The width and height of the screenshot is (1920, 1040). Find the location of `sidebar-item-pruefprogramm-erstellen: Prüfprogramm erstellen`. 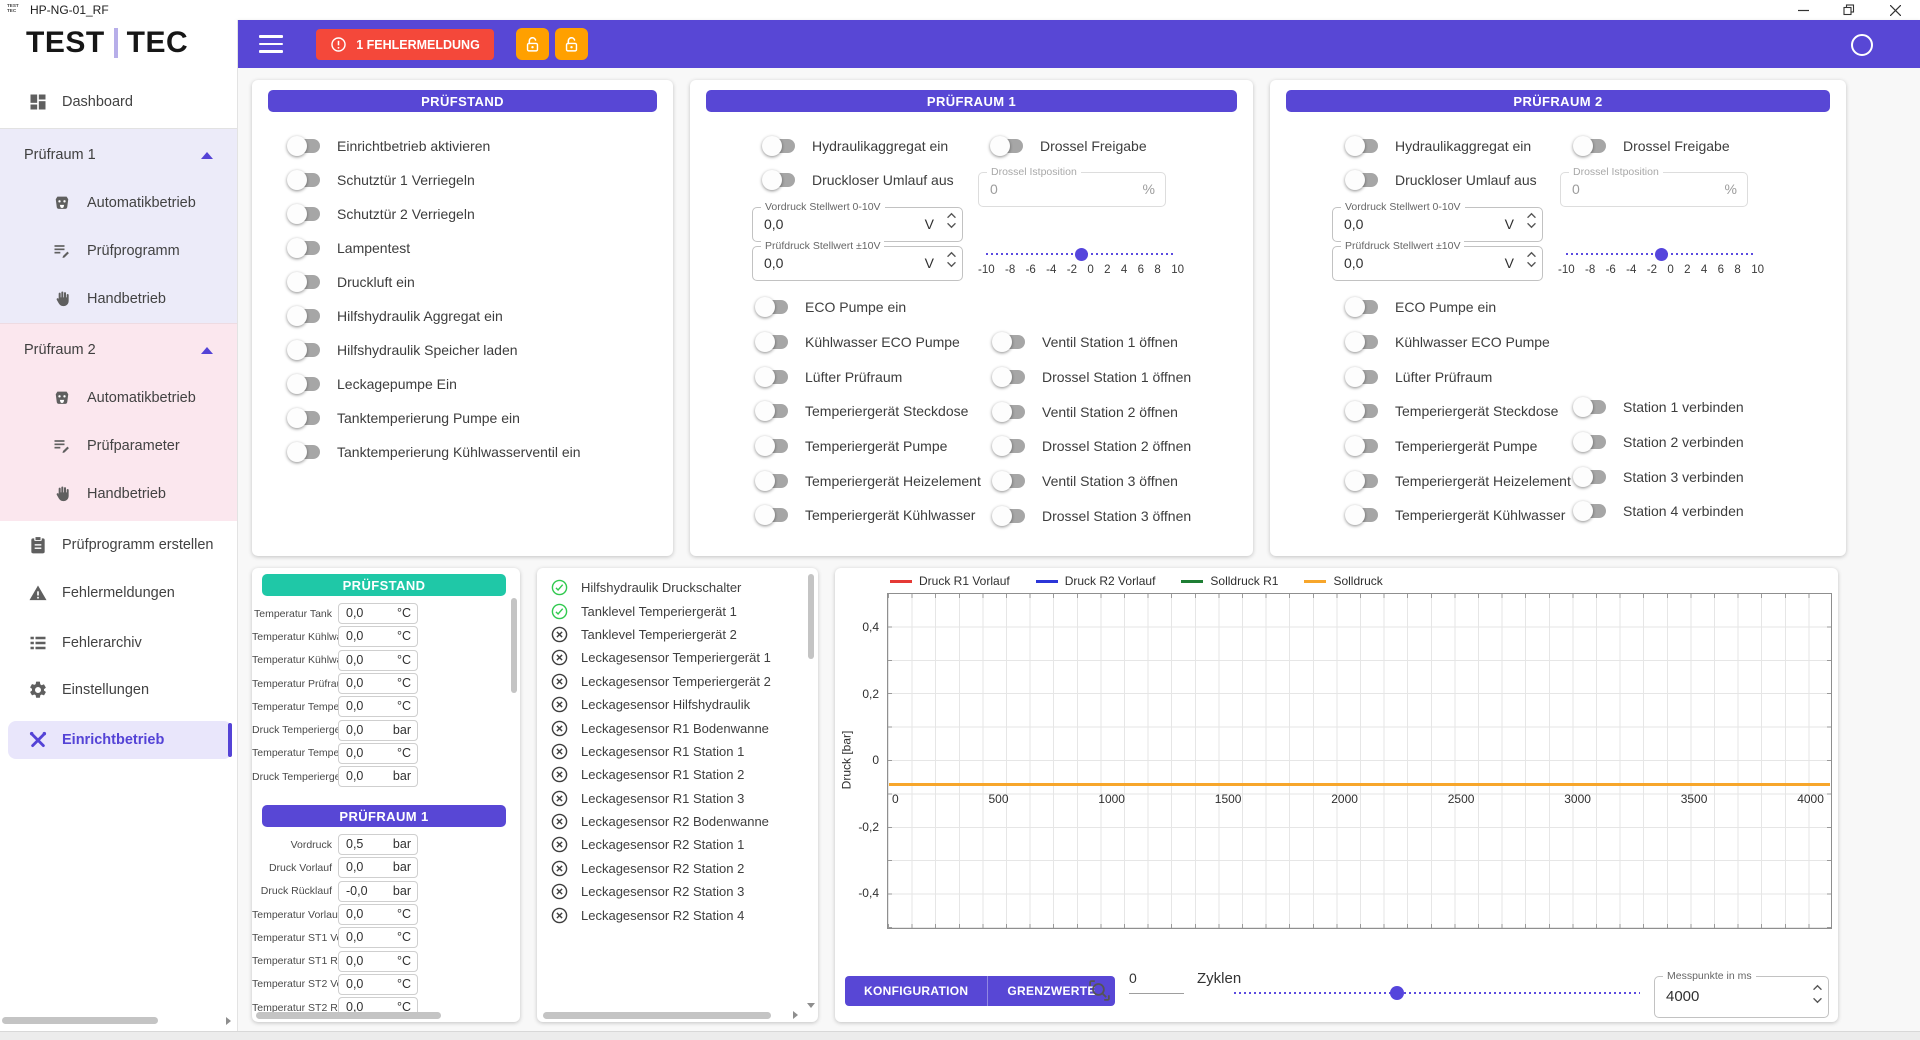

sidebar-item-pruefprogramm-erstellen: Prüfprogramm erstellen is located at coordinates (118, 545).